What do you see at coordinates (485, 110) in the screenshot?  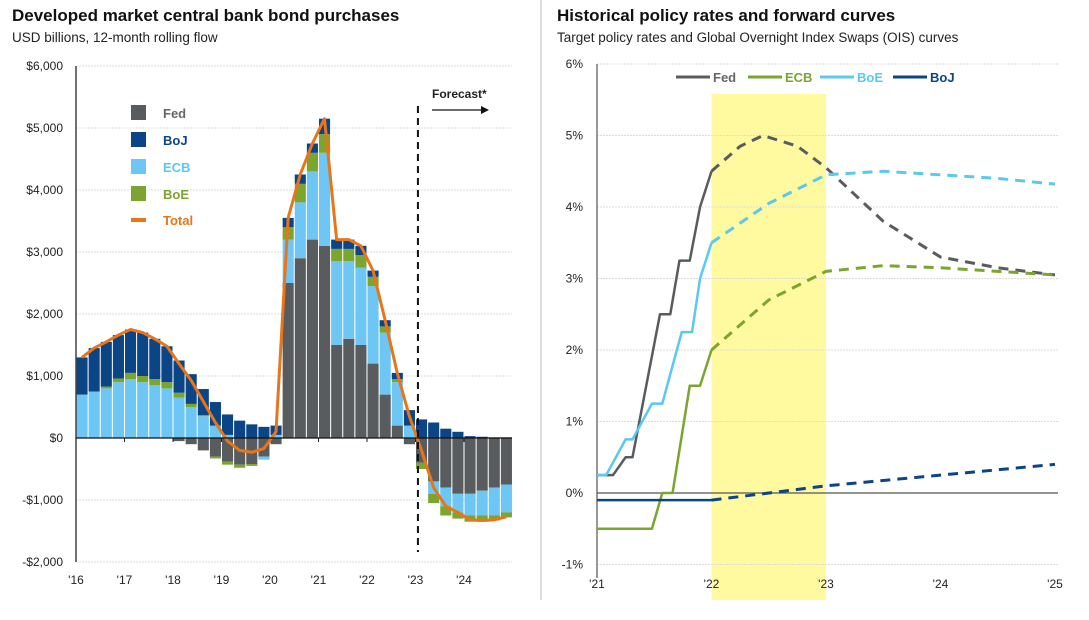 I see `forecast-arrowhead` at bounding box center [485, 110].